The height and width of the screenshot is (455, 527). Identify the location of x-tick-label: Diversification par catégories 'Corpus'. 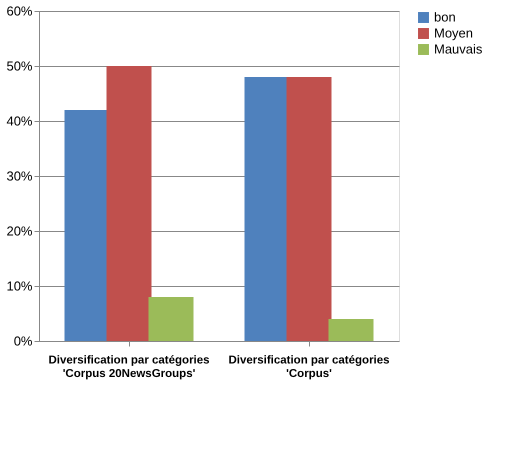
(309, 367).